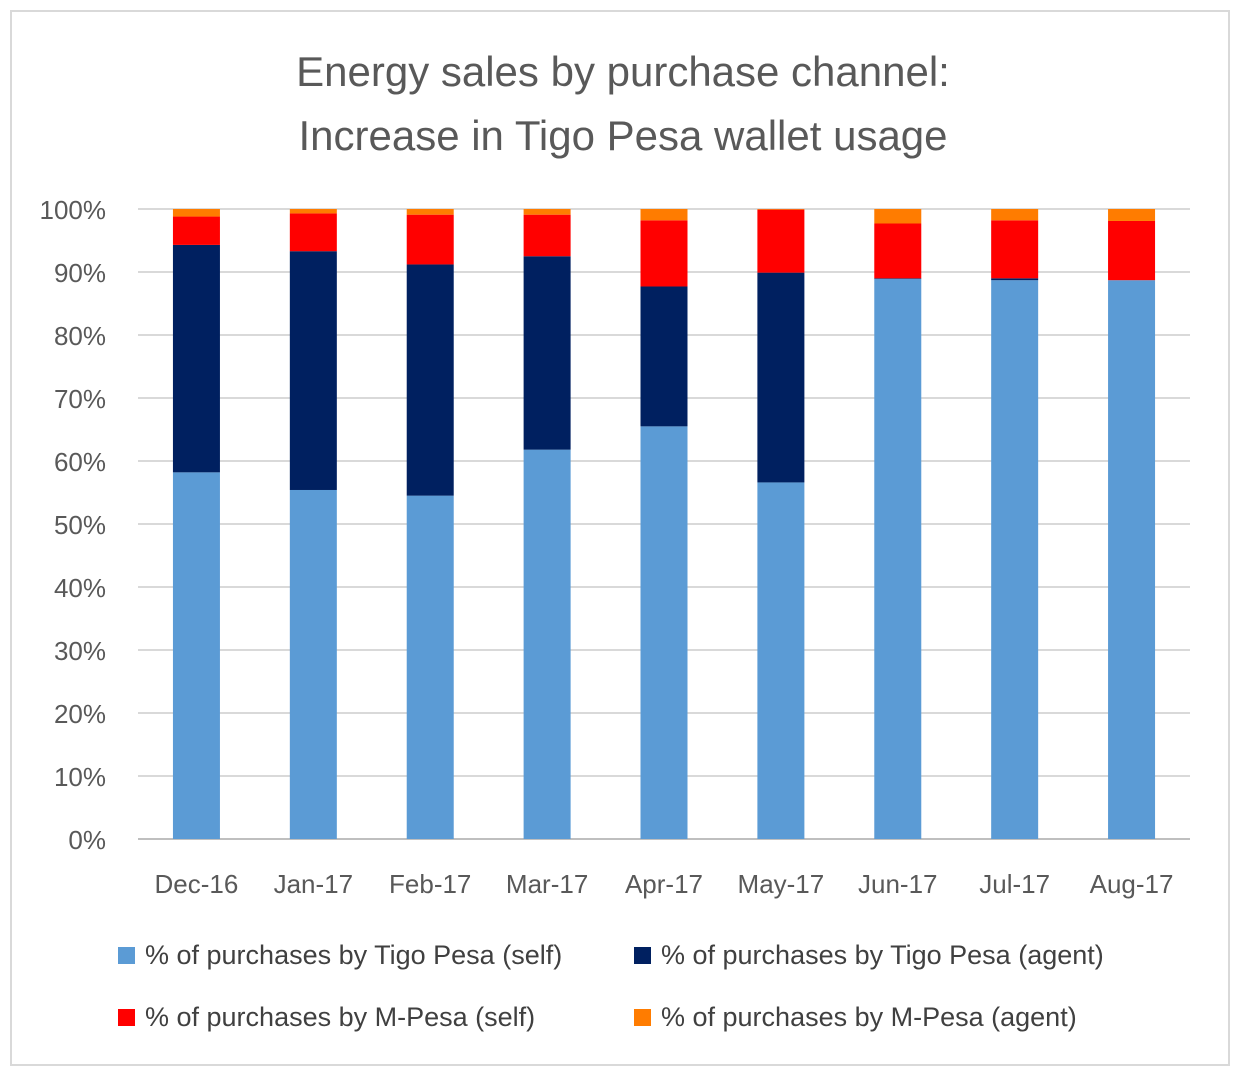 This screenshot has width=1246, height=1080. What do you see at coordinates (197, 884) in the screenshot?
I see `x-tick-label: Dec-16` at bounding box center [197, 884].